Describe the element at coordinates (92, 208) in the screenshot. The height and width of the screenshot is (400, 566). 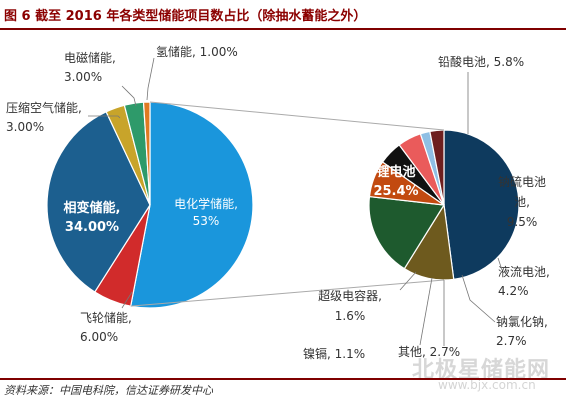
I see `label-main-2-line-0: 相变储能,` at that location.